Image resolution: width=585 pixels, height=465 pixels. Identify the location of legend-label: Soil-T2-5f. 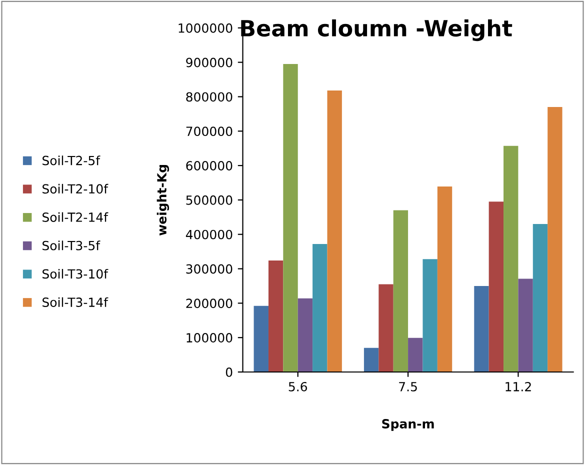
(71, 161).